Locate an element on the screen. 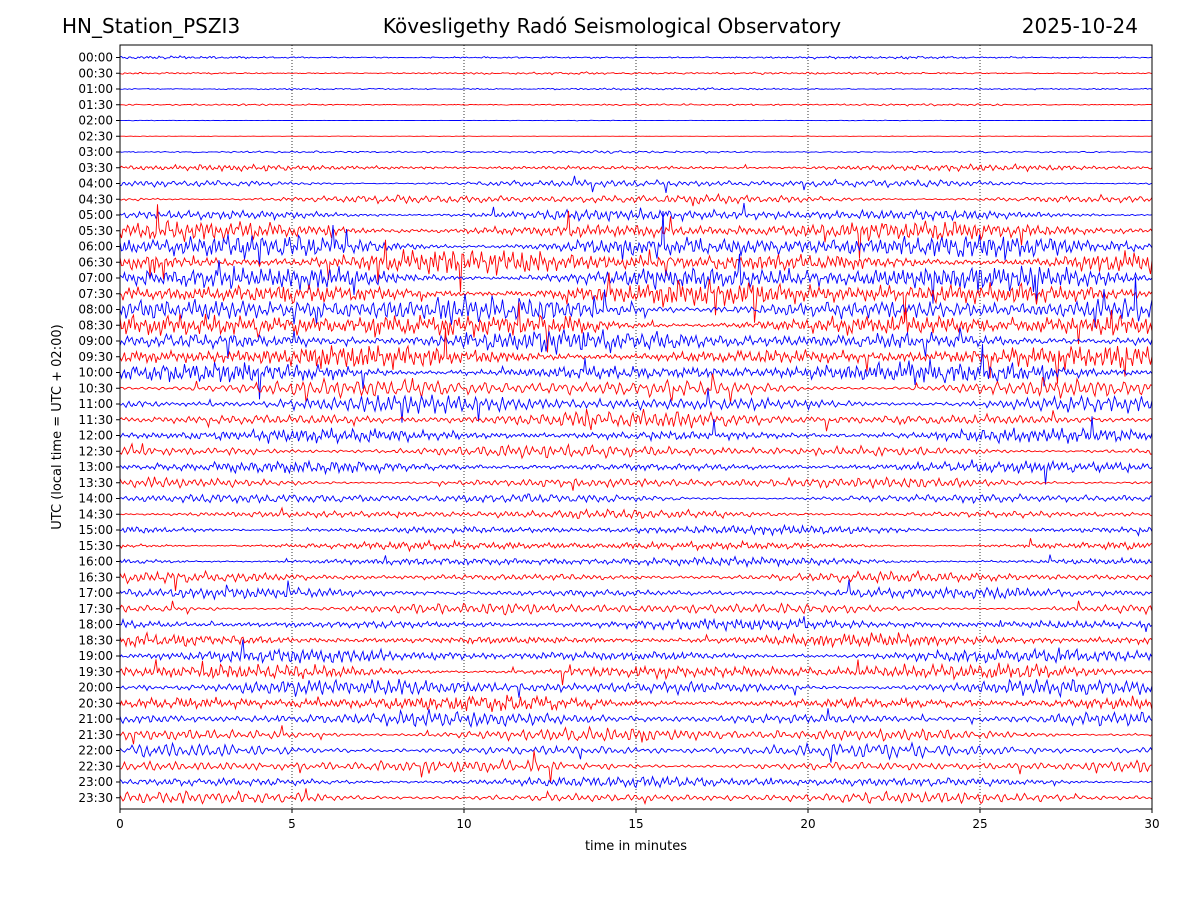 Image resolution: width=1200 pixels, height=900 pixels. y-tick-label: 05:00 is located at coordinates (95, 215).